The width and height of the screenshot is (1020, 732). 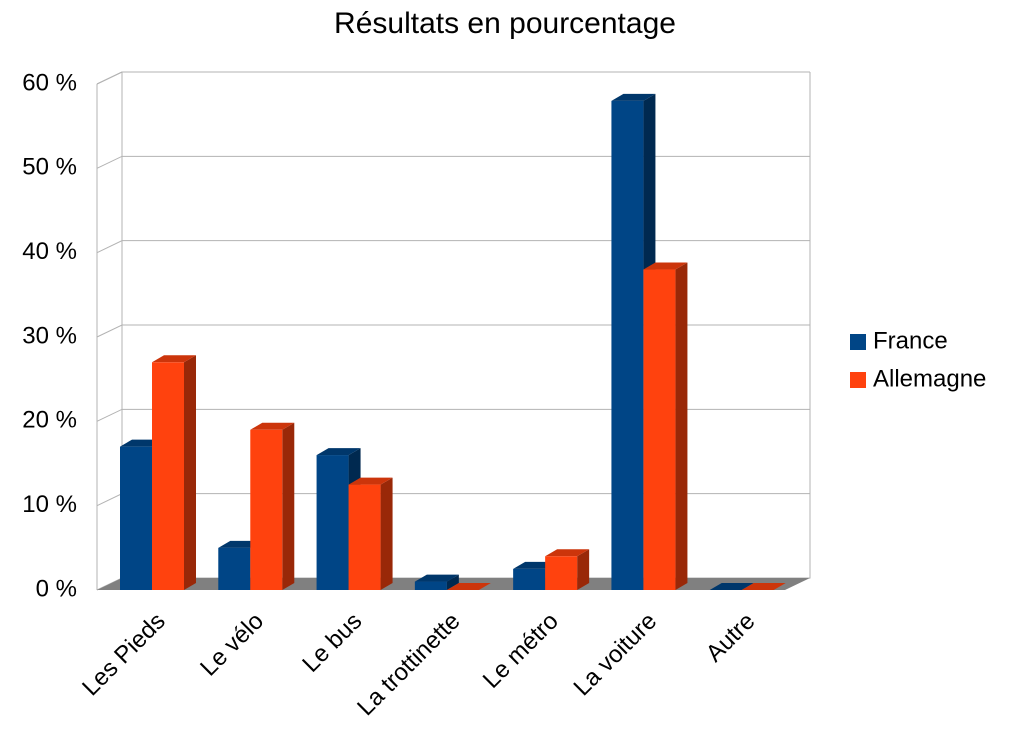 What do you see at coordinates (49, 82) in the screenshot?
I see `y-tick-label: 60 %` at bounding box center [49, 82].